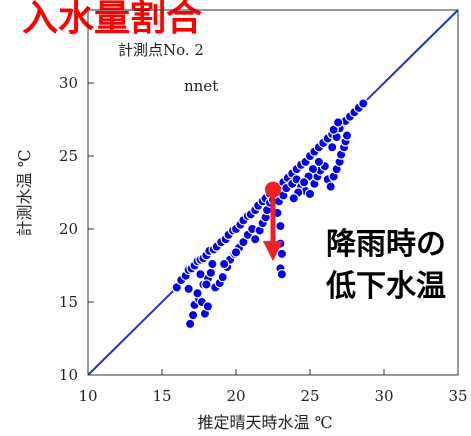 The height and width of the screenshot is (436, 471). Describe the element at coordinates (68, 375) in the screenshot. I see `y-tick-label: 10` at that location.